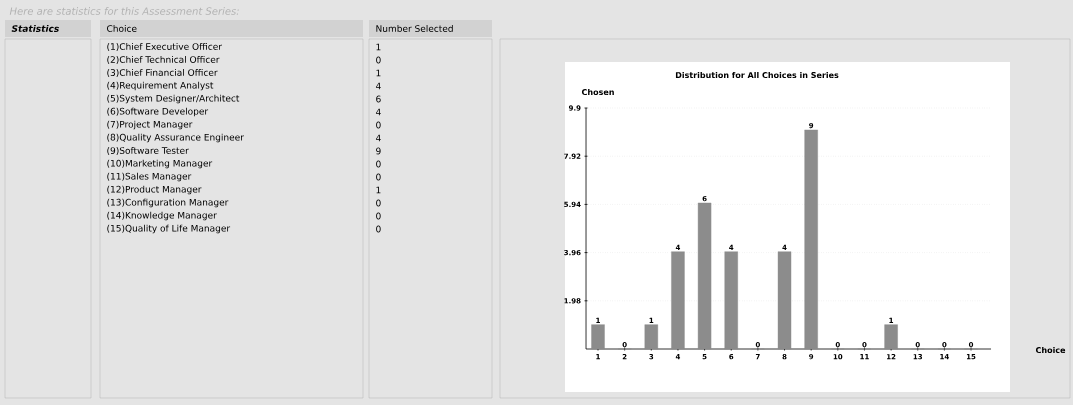  I want to click on text: (5)System Designer/Architect, so click(173, 99).